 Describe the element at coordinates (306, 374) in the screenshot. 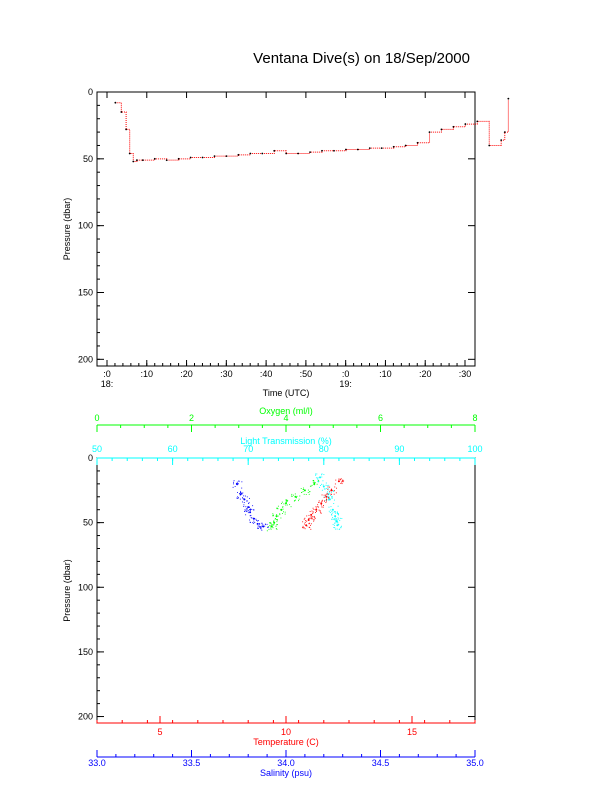

I see `x-tick-label-5: :50` at that location.